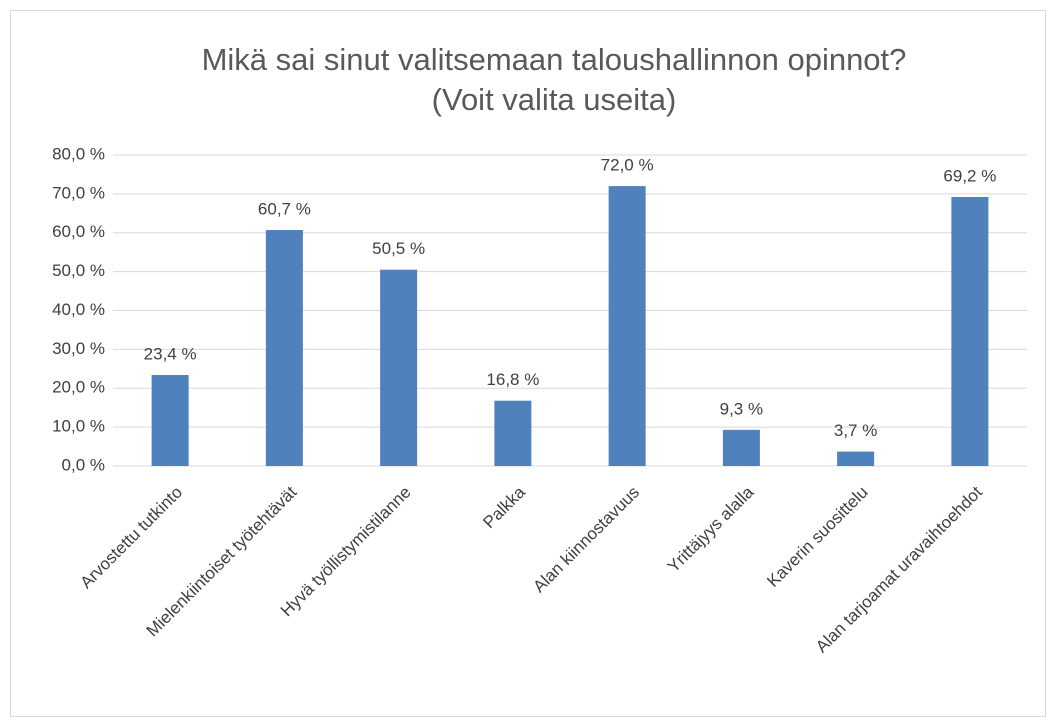 Image resolution: width=1056 pixels, height=727 pixels. Describe the element at coordinates (78, 231) in the screenshot. I see `y-tick-label: 60,0 %` at that location.